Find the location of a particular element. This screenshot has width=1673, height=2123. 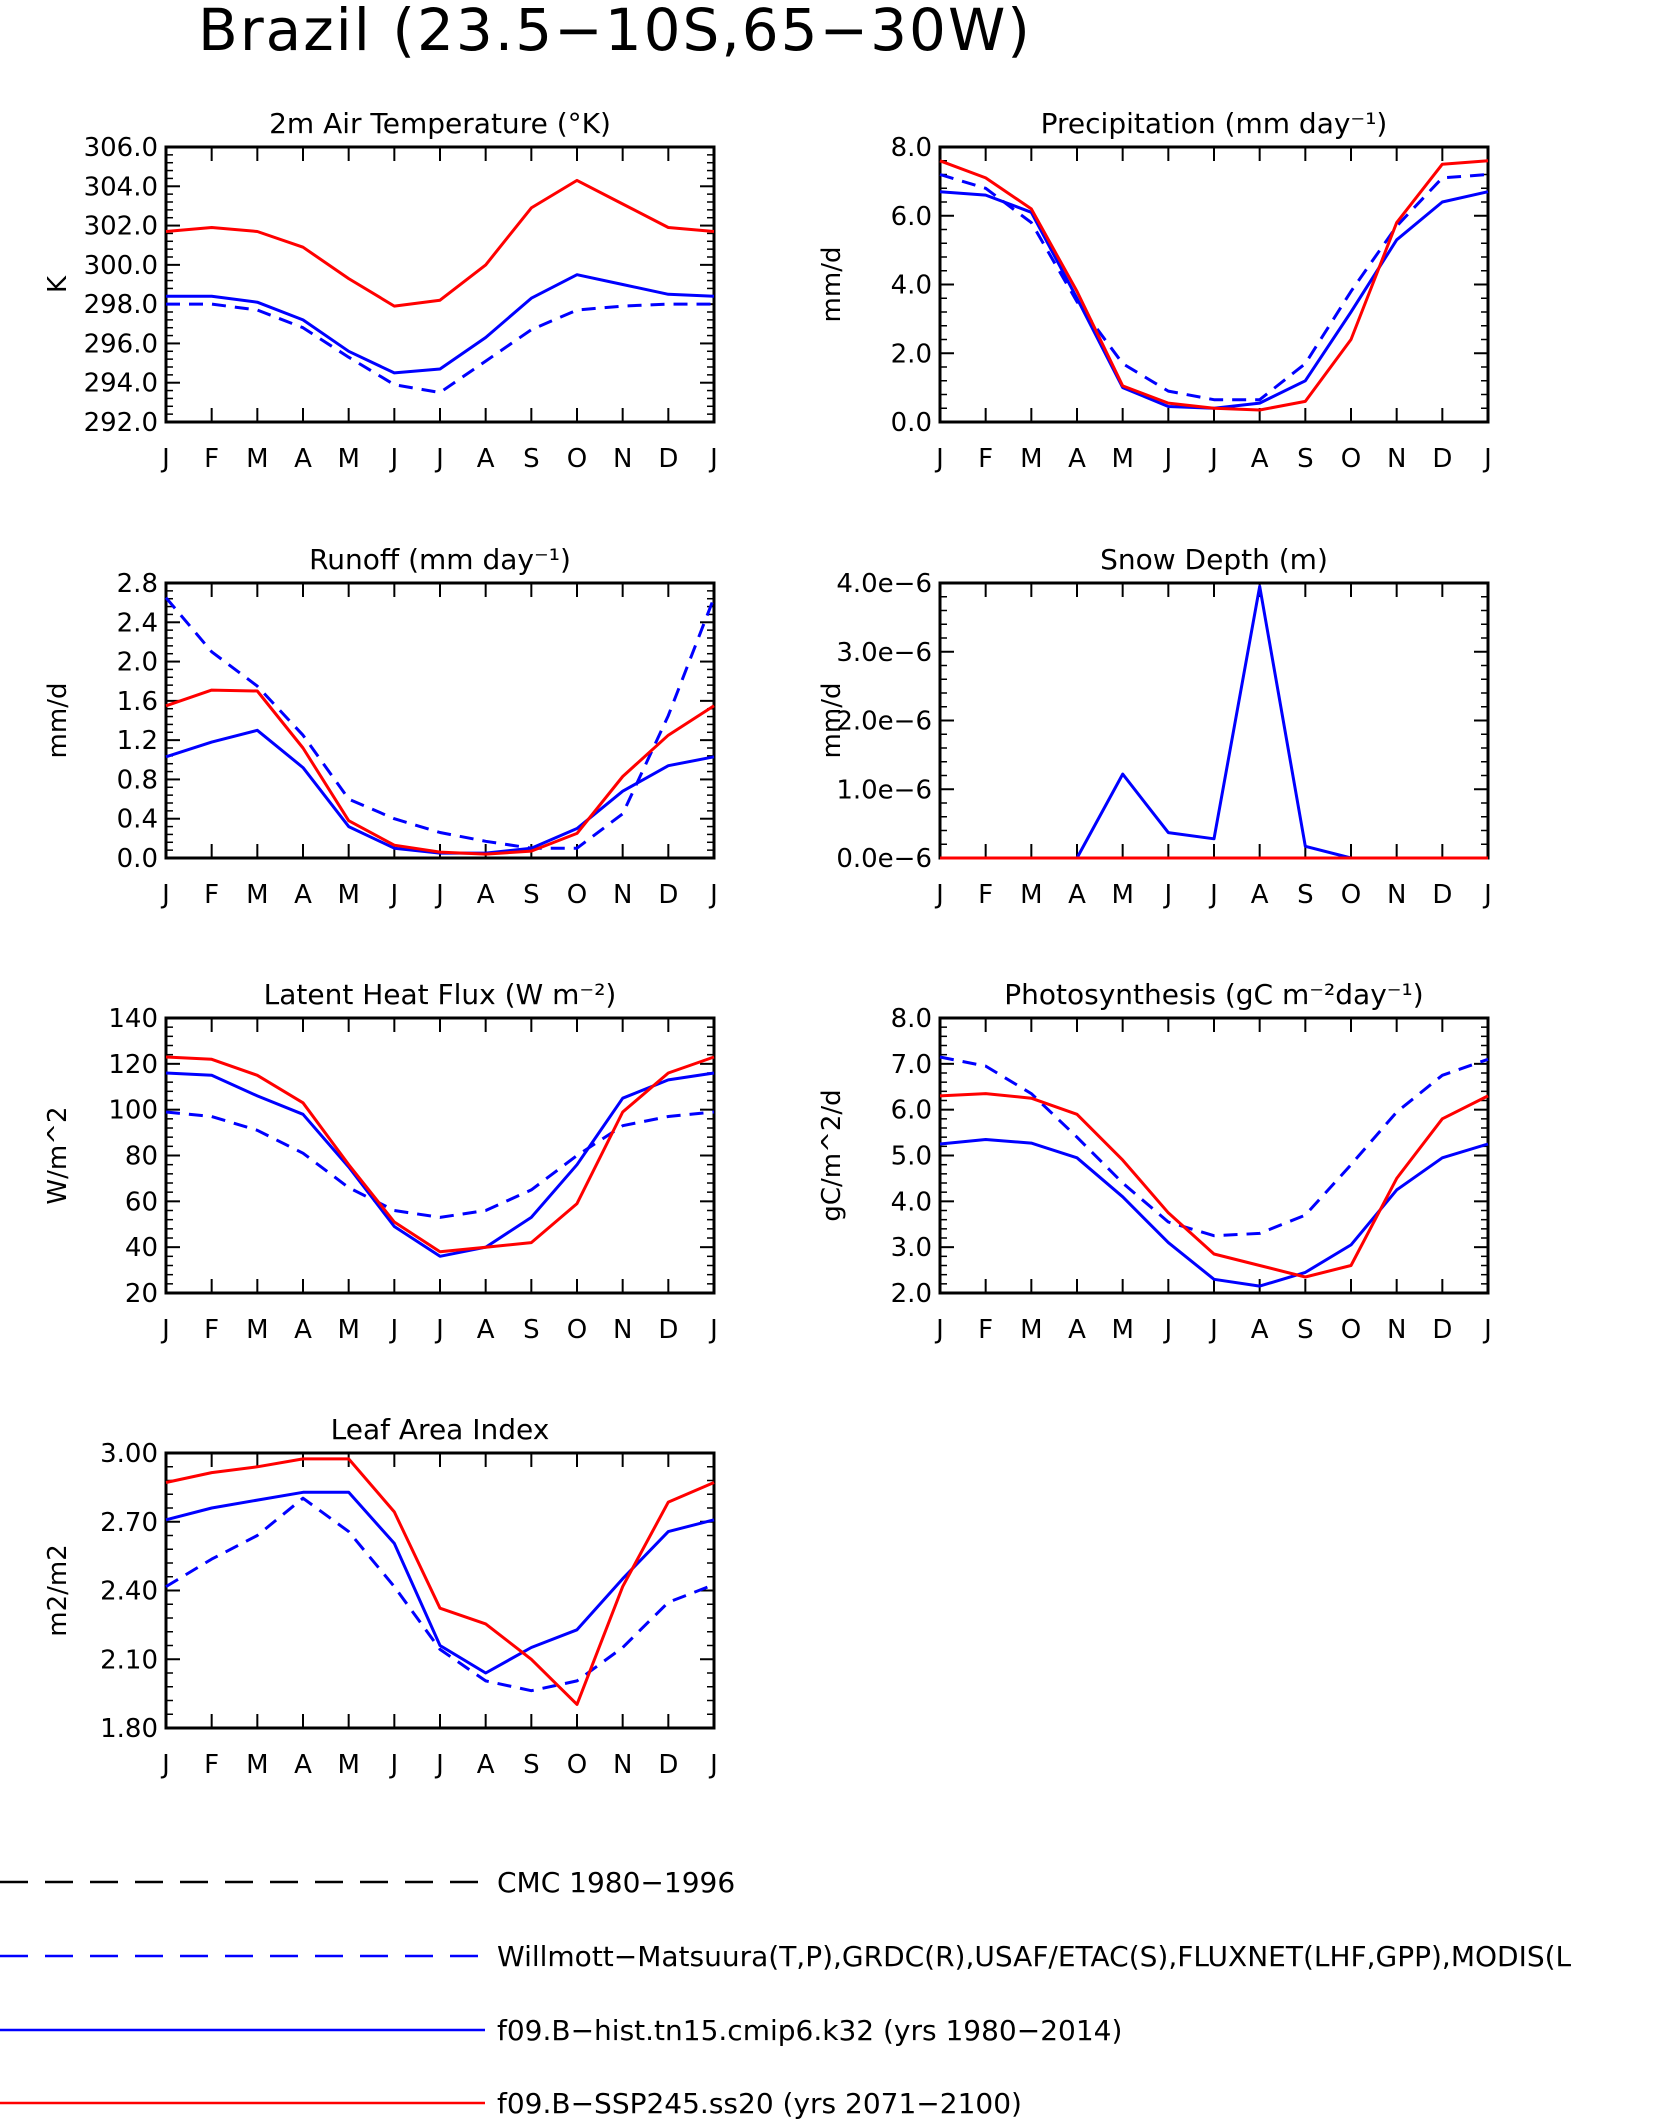

panel-title: Latent Heat Flux (W m⁻²) is located at coordinates (440, 994).